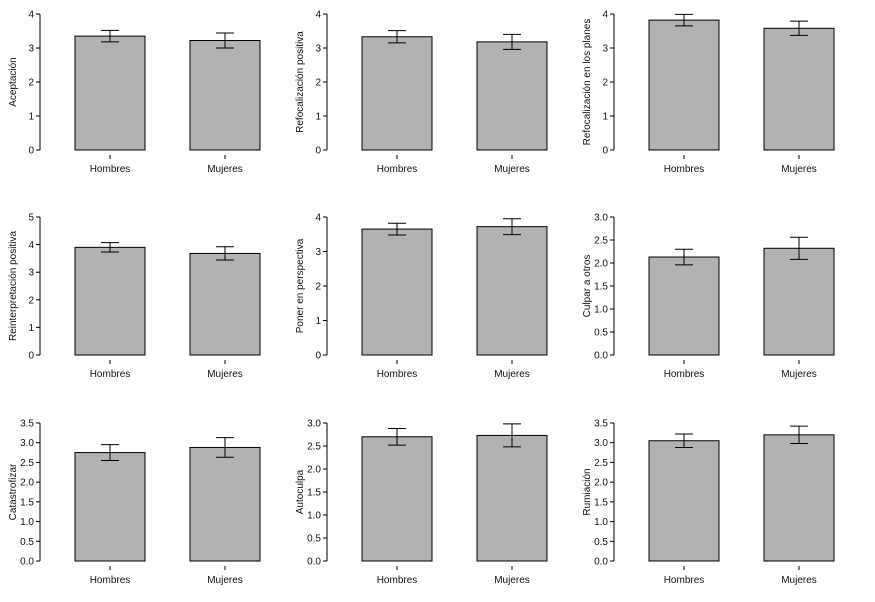 The image size is (875, 602). Describe the element at coordinates (13, 491) in the screenshot. I see `y-axis-label: Catastrofizar` at that location.